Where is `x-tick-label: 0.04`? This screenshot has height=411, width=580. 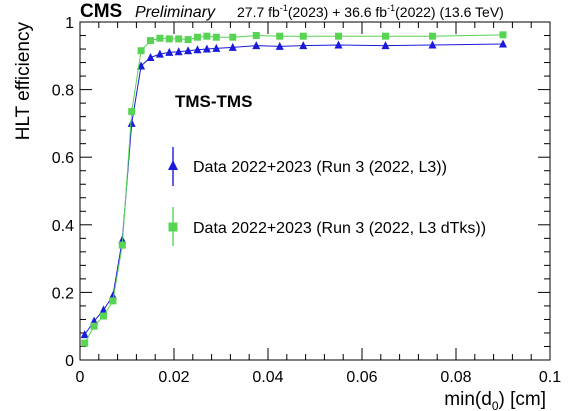
x-tick-label: 0.04 is located at coordinates (267, 377).